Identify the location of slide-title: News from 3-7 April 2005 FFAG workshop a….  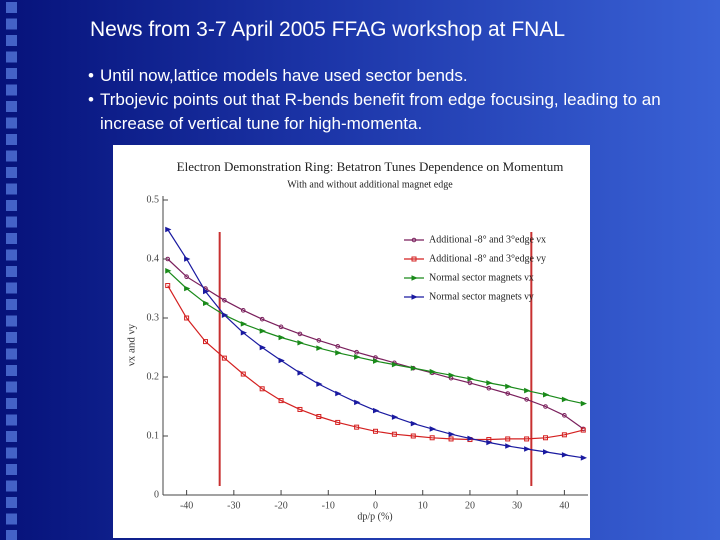
(328, 29).